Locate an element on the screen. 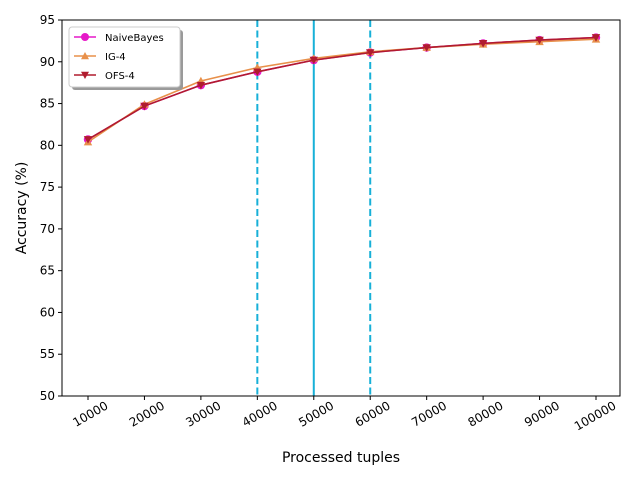 This screenshot has height=480, width=640. y-tick-label: 85 is located at coordinates (47, 104).